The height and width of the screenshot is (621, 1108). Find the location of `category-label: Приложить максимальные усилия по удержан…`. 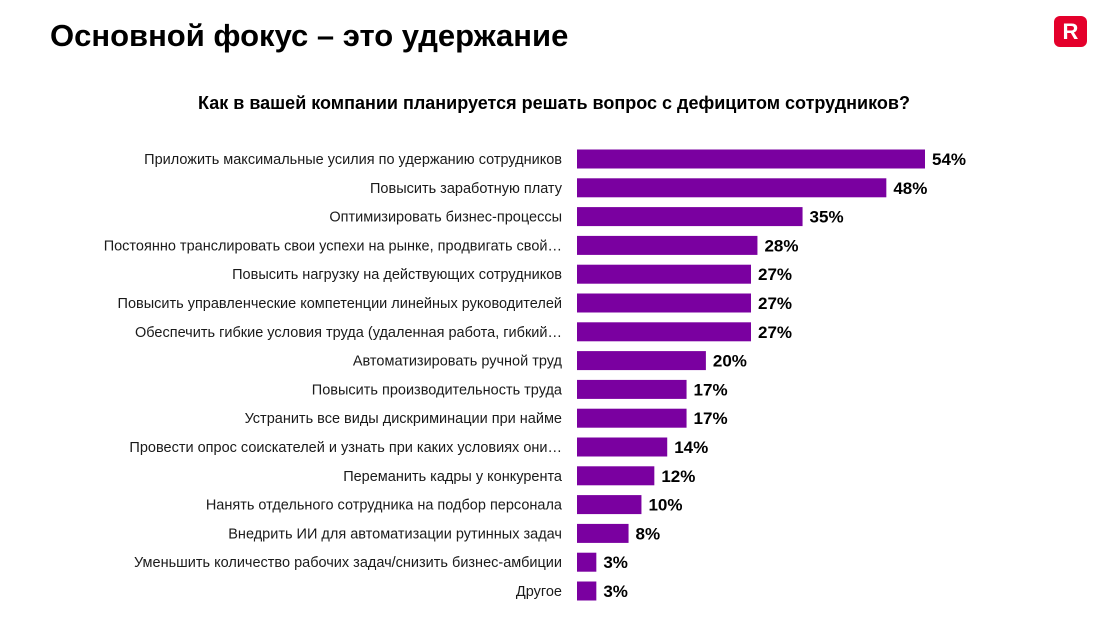

category-label: Приложить максимальные усилия по удержан… is located at coordinates (353, 160).